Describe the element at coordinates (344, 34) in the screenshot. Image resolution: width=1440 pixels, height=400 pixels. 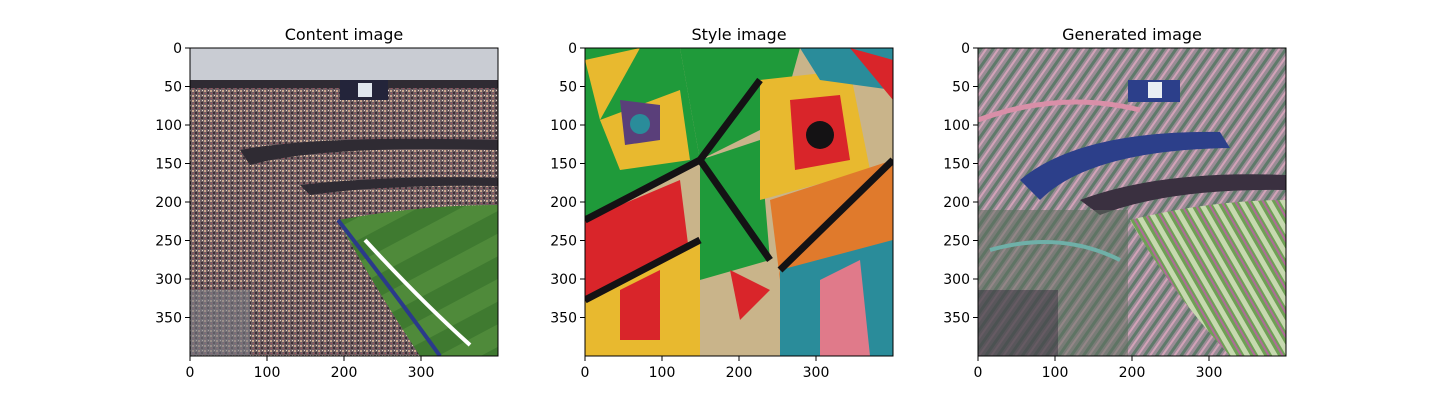
I see `panel-title: Content image` at that location.